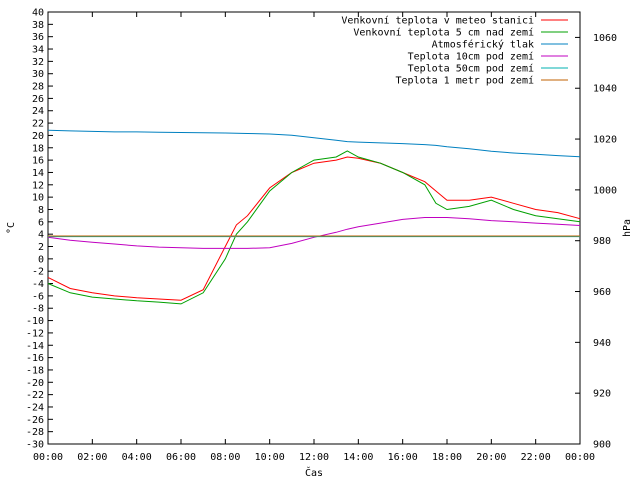 The width and height of the screenshot is (640, 480). I want to click on y-tick-label: 26, so click(38, 99).